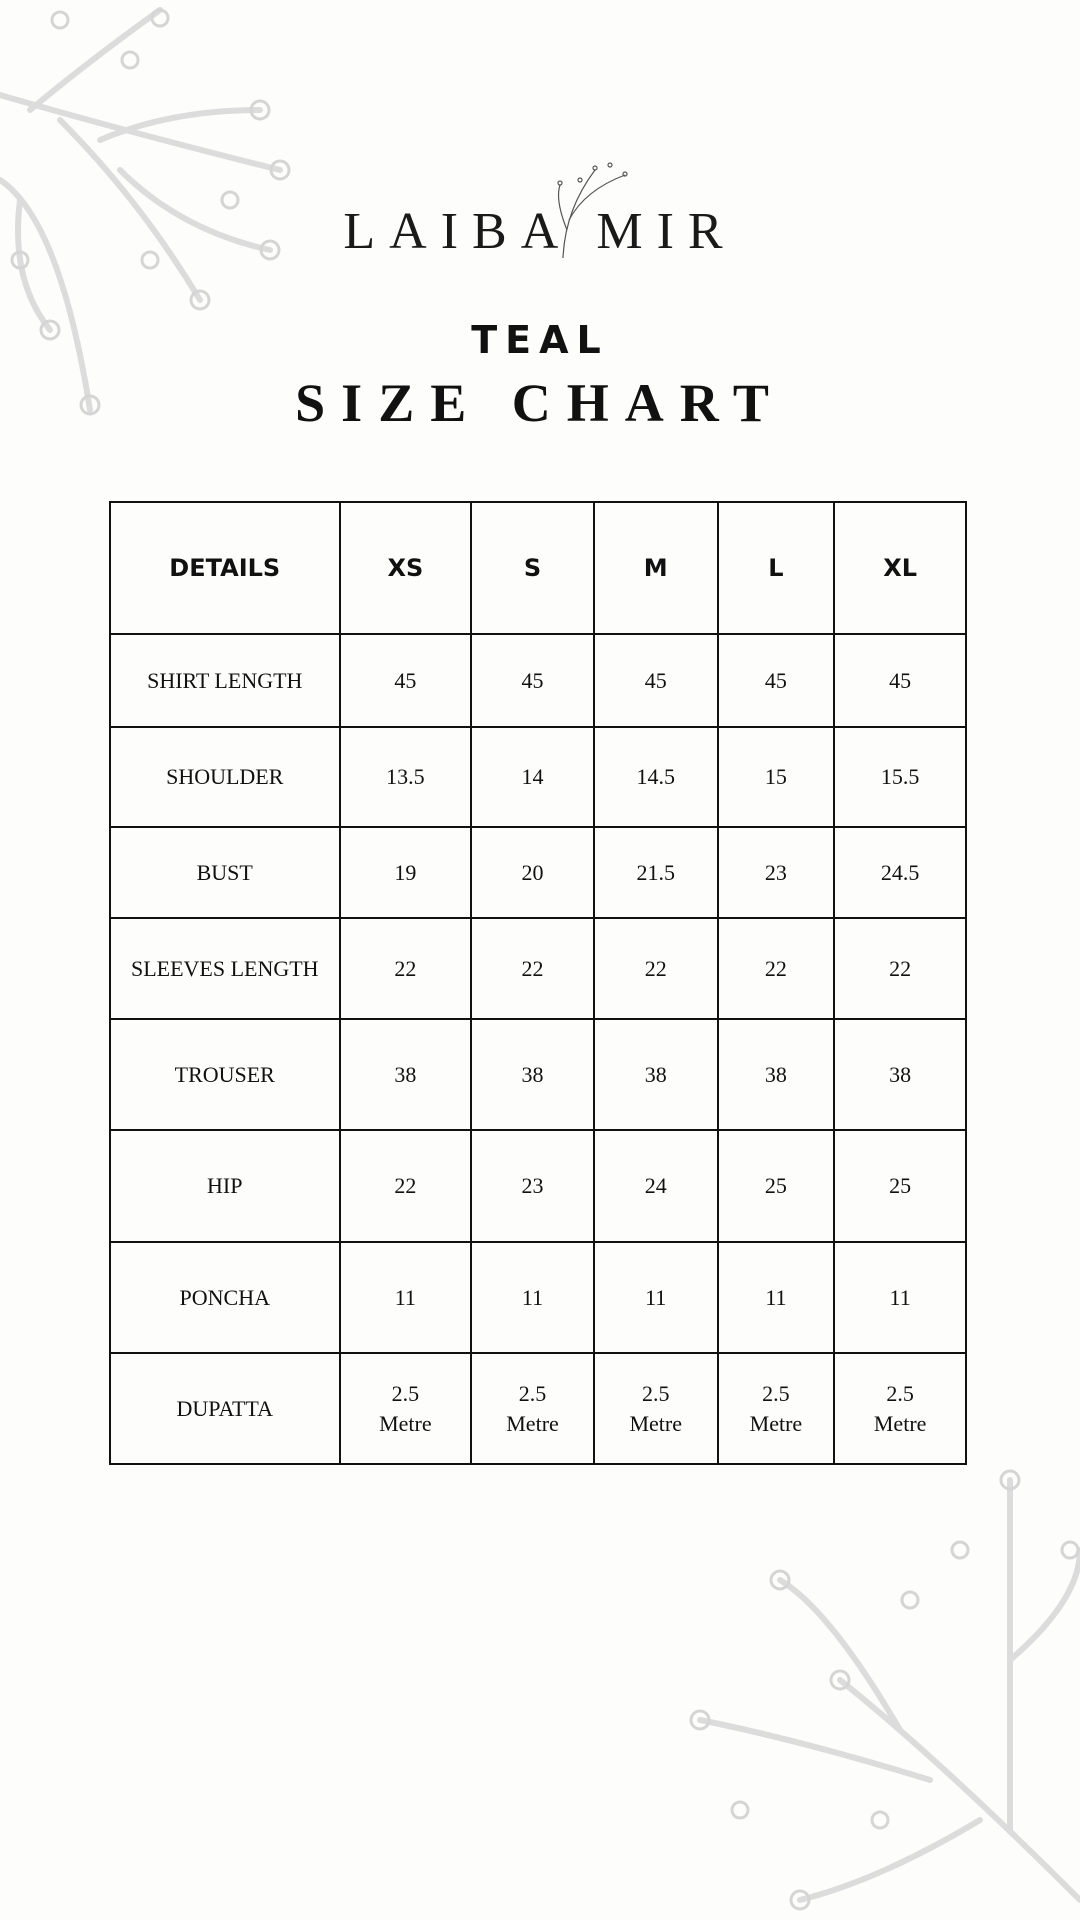 This screenshot has width=1080, height=1920. What do you see at coordinates (225, 1074) in the screenshot?
I see `row-label: TROUSER` at bounding box center [225, 1074].